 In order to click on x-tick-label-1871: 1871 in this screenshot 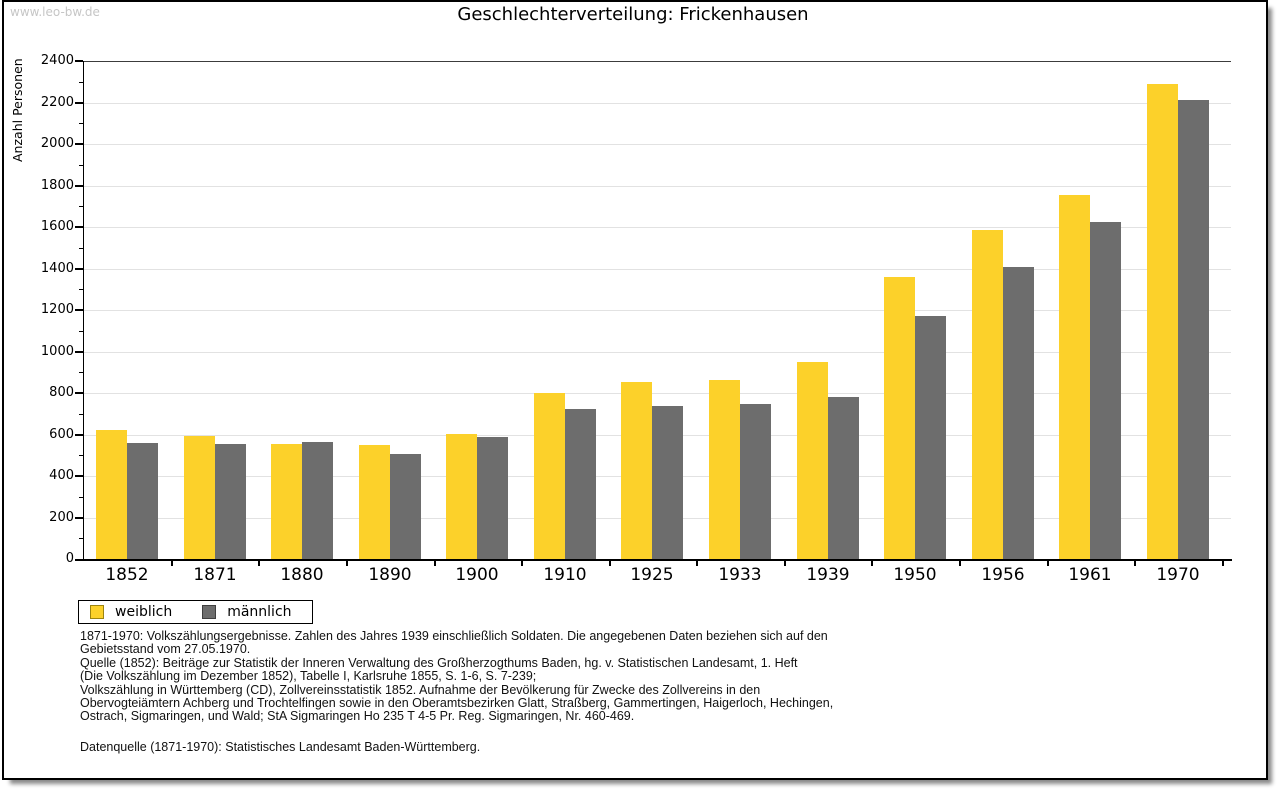, I will do `click(215, 575)`.